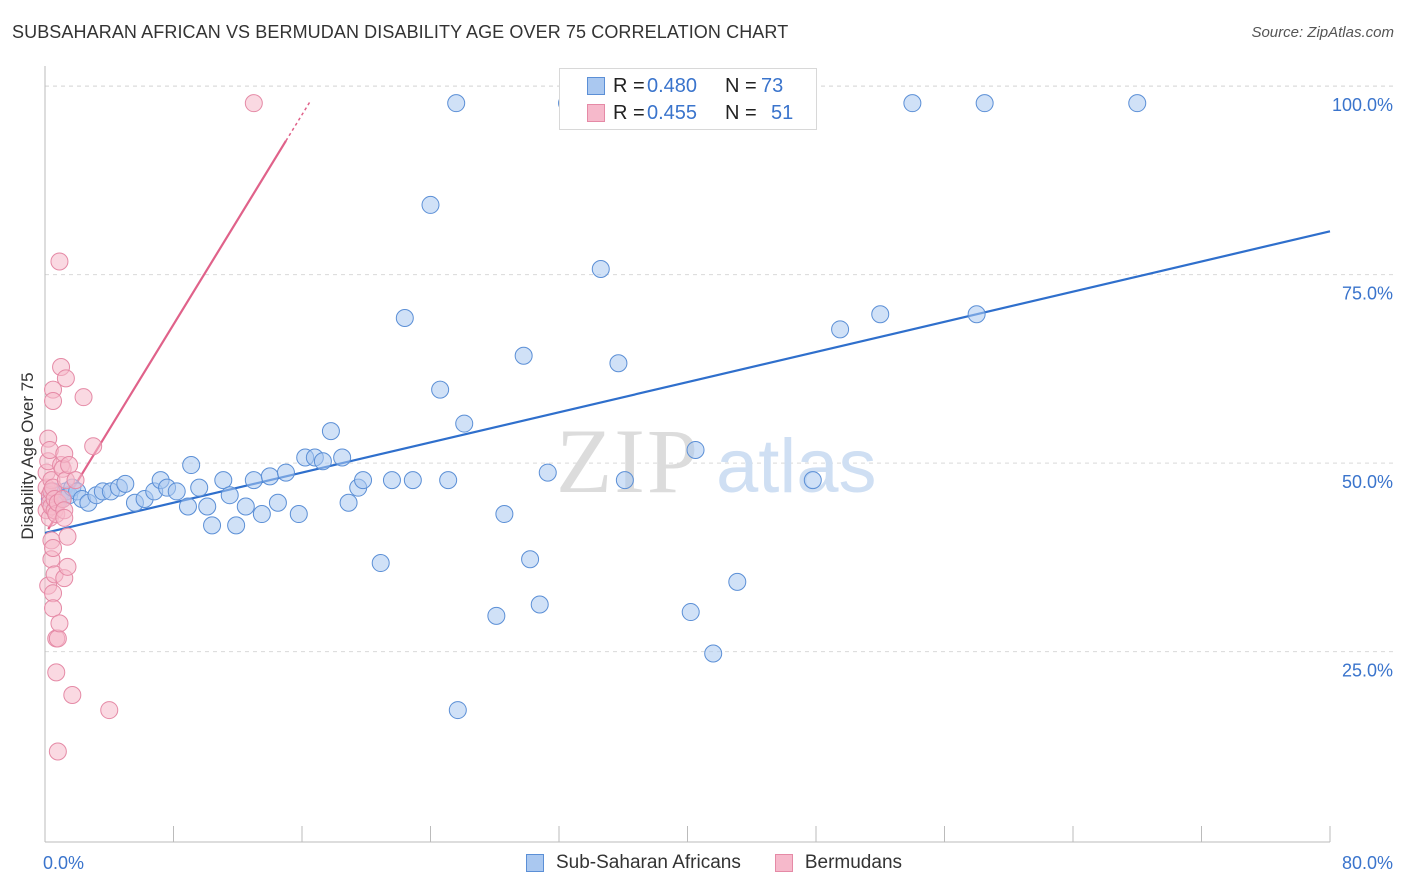  Describe the element at coordinates (772, 85) in the screenshot. I see `legend-n-value: 73` at that location.